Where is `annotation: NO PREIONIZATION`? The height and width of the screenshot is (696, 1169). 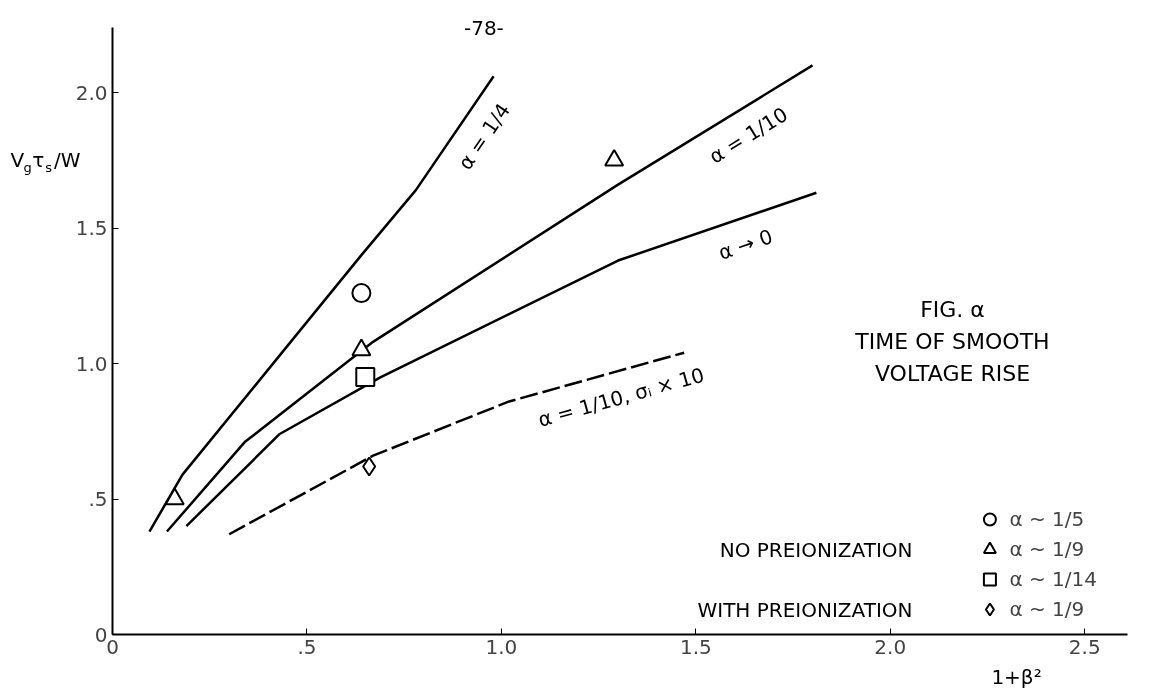
annotation: NO PREIONIZATION is located at coordinates (816, 549).